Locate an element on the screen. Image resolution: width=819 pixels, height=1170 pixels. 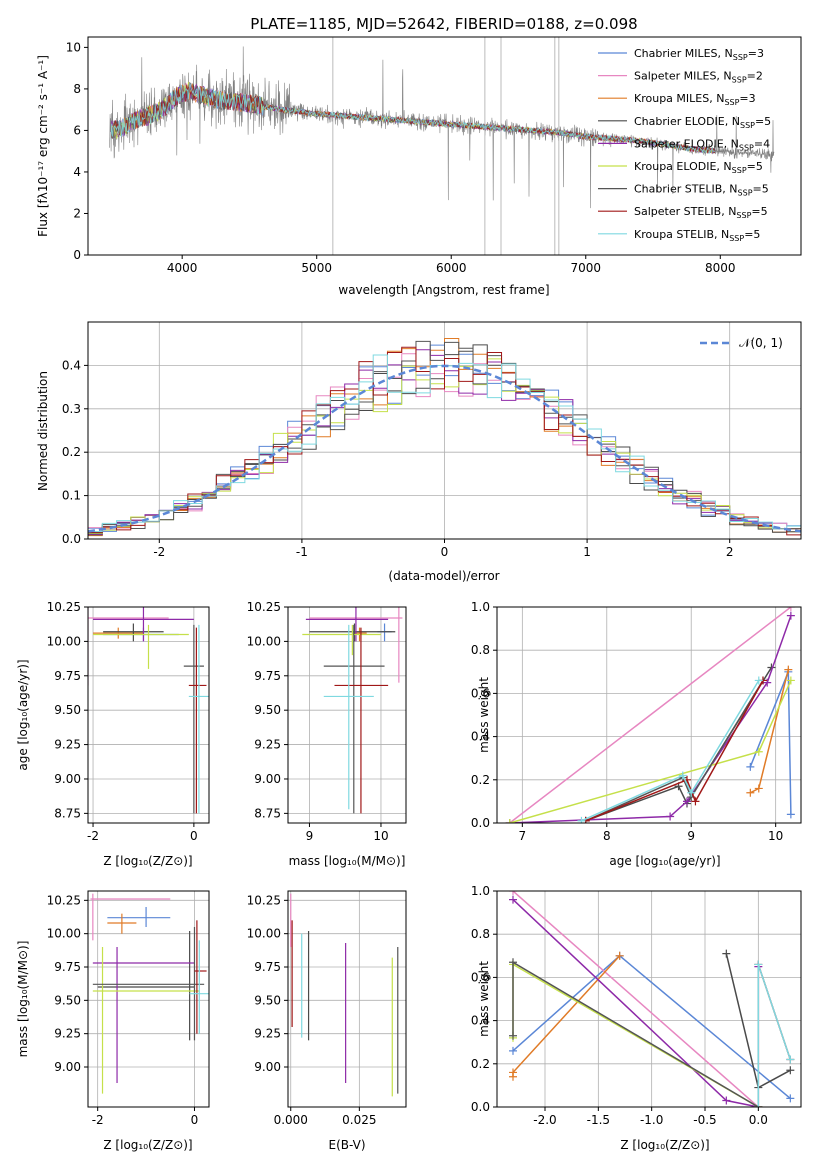
axes: 9 10 8.75 9.00 9.25 9.50 9.75 10.00 10.25 is located at coordinates (327, 721).